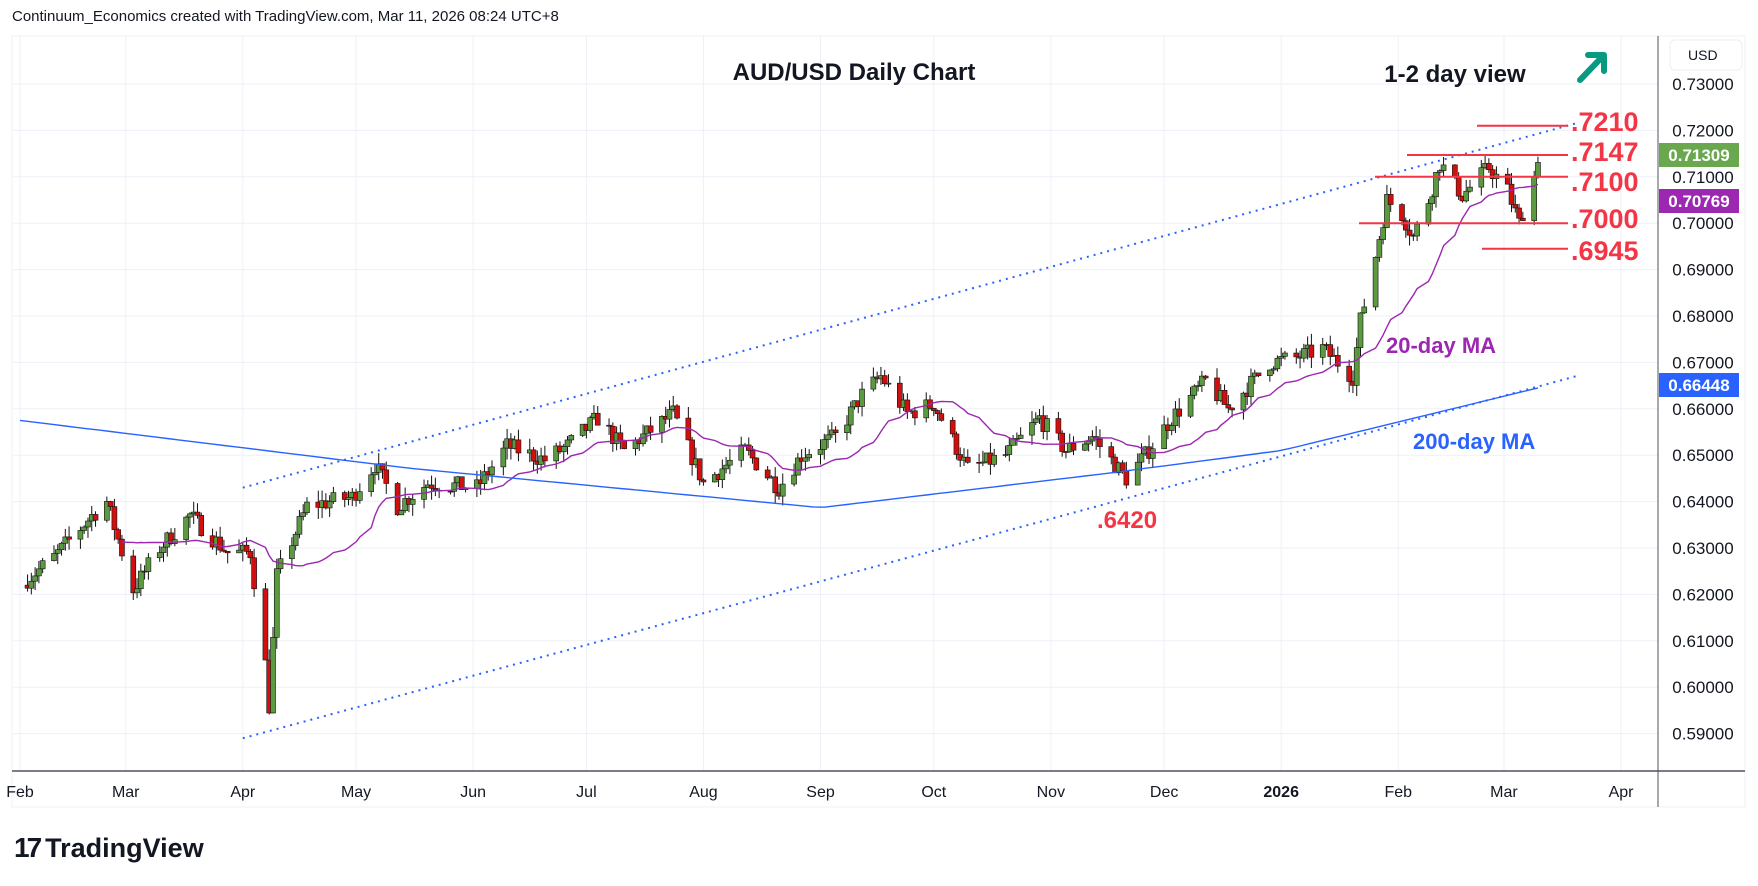 This screenshot has width=1758, height=886. What do you see at coordinates (1702, 548) in the screenshot?
I see `y-tick-label: 0.63000` at bounding box center [1702, 548].